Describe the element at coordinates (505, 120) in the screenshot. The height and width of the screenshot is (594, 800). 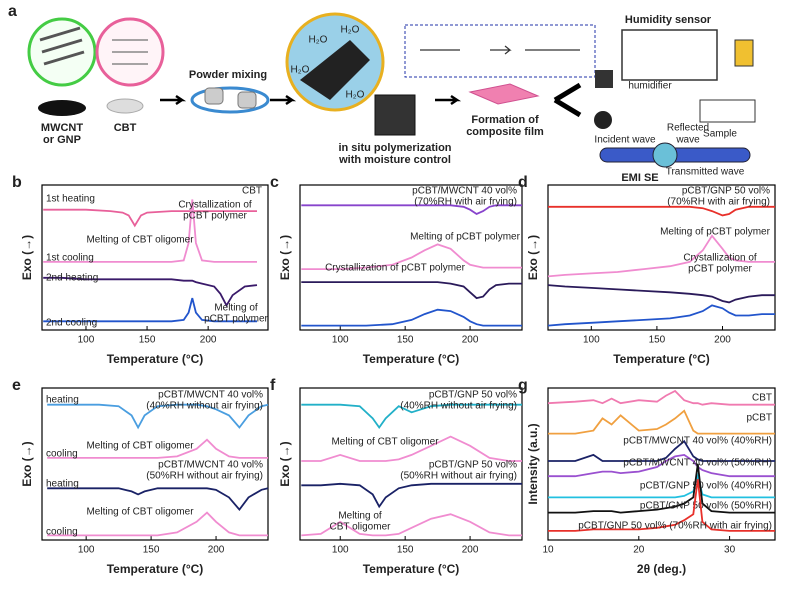
I see `film-label: Formation of` at that location.